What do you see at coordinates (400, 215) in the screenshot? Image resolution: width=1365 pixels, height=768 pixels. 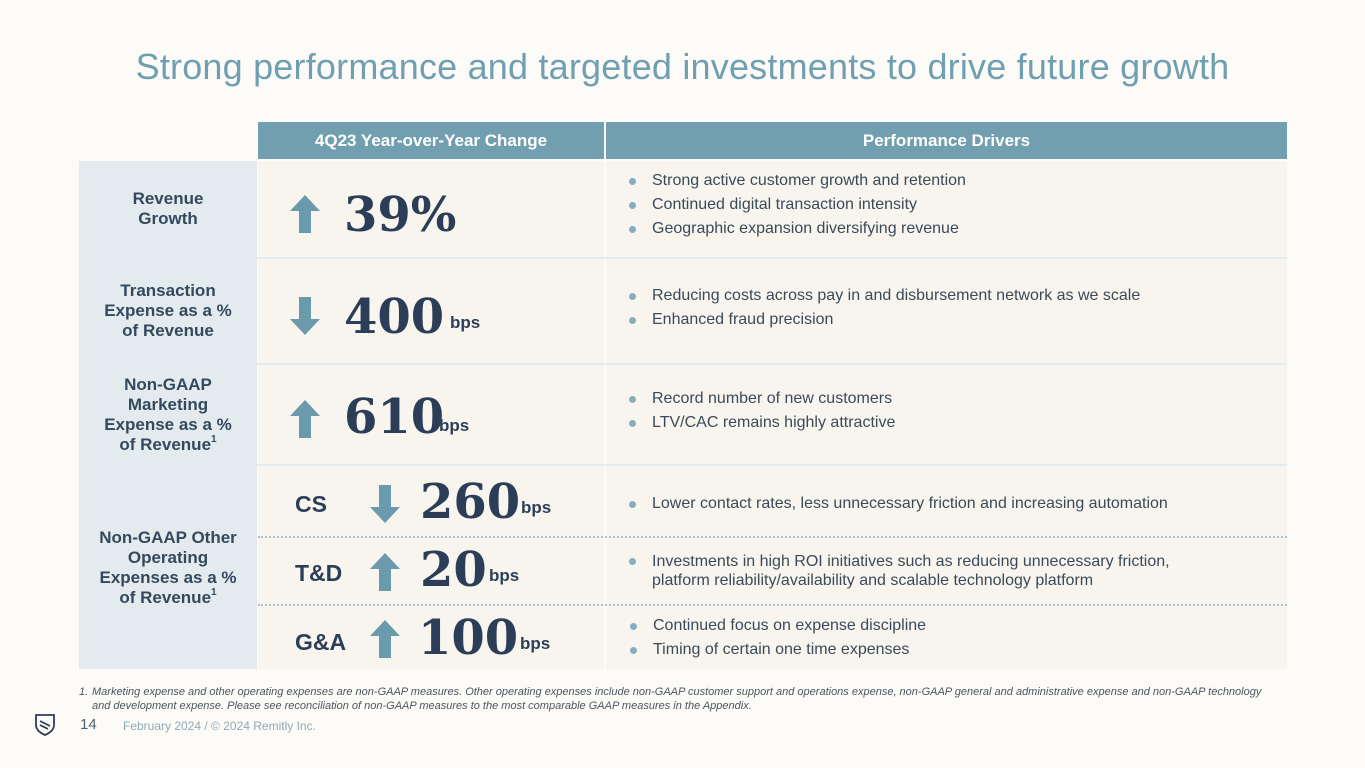 I see `value-revenue: 39%` at bounding box center [400, 215].